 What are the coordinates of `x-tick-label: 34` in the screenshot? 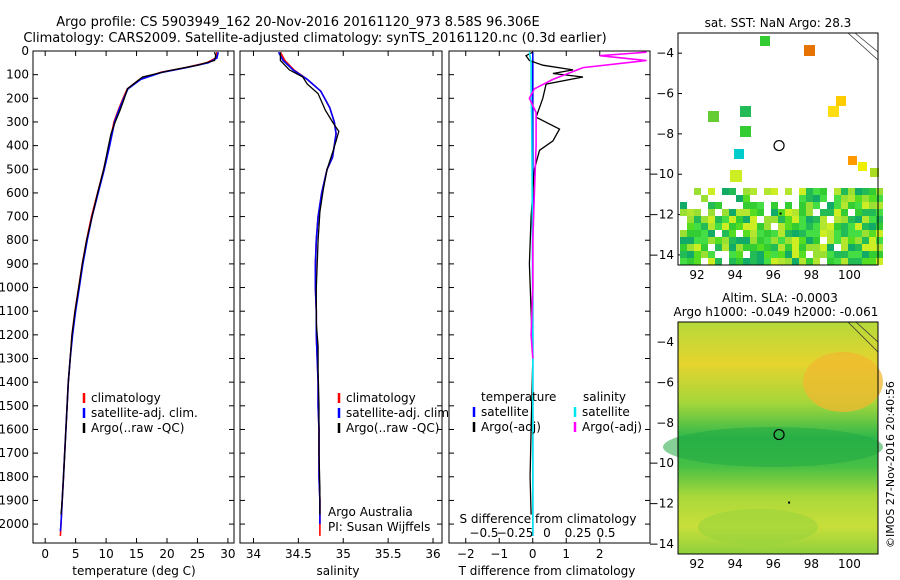 It's located at (253, 554).